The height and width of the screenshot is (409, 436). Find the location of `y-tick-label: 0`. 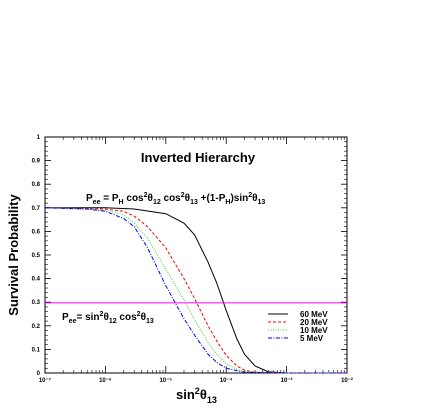

y-tick-label: 0 is located at coordinates (39, 374).